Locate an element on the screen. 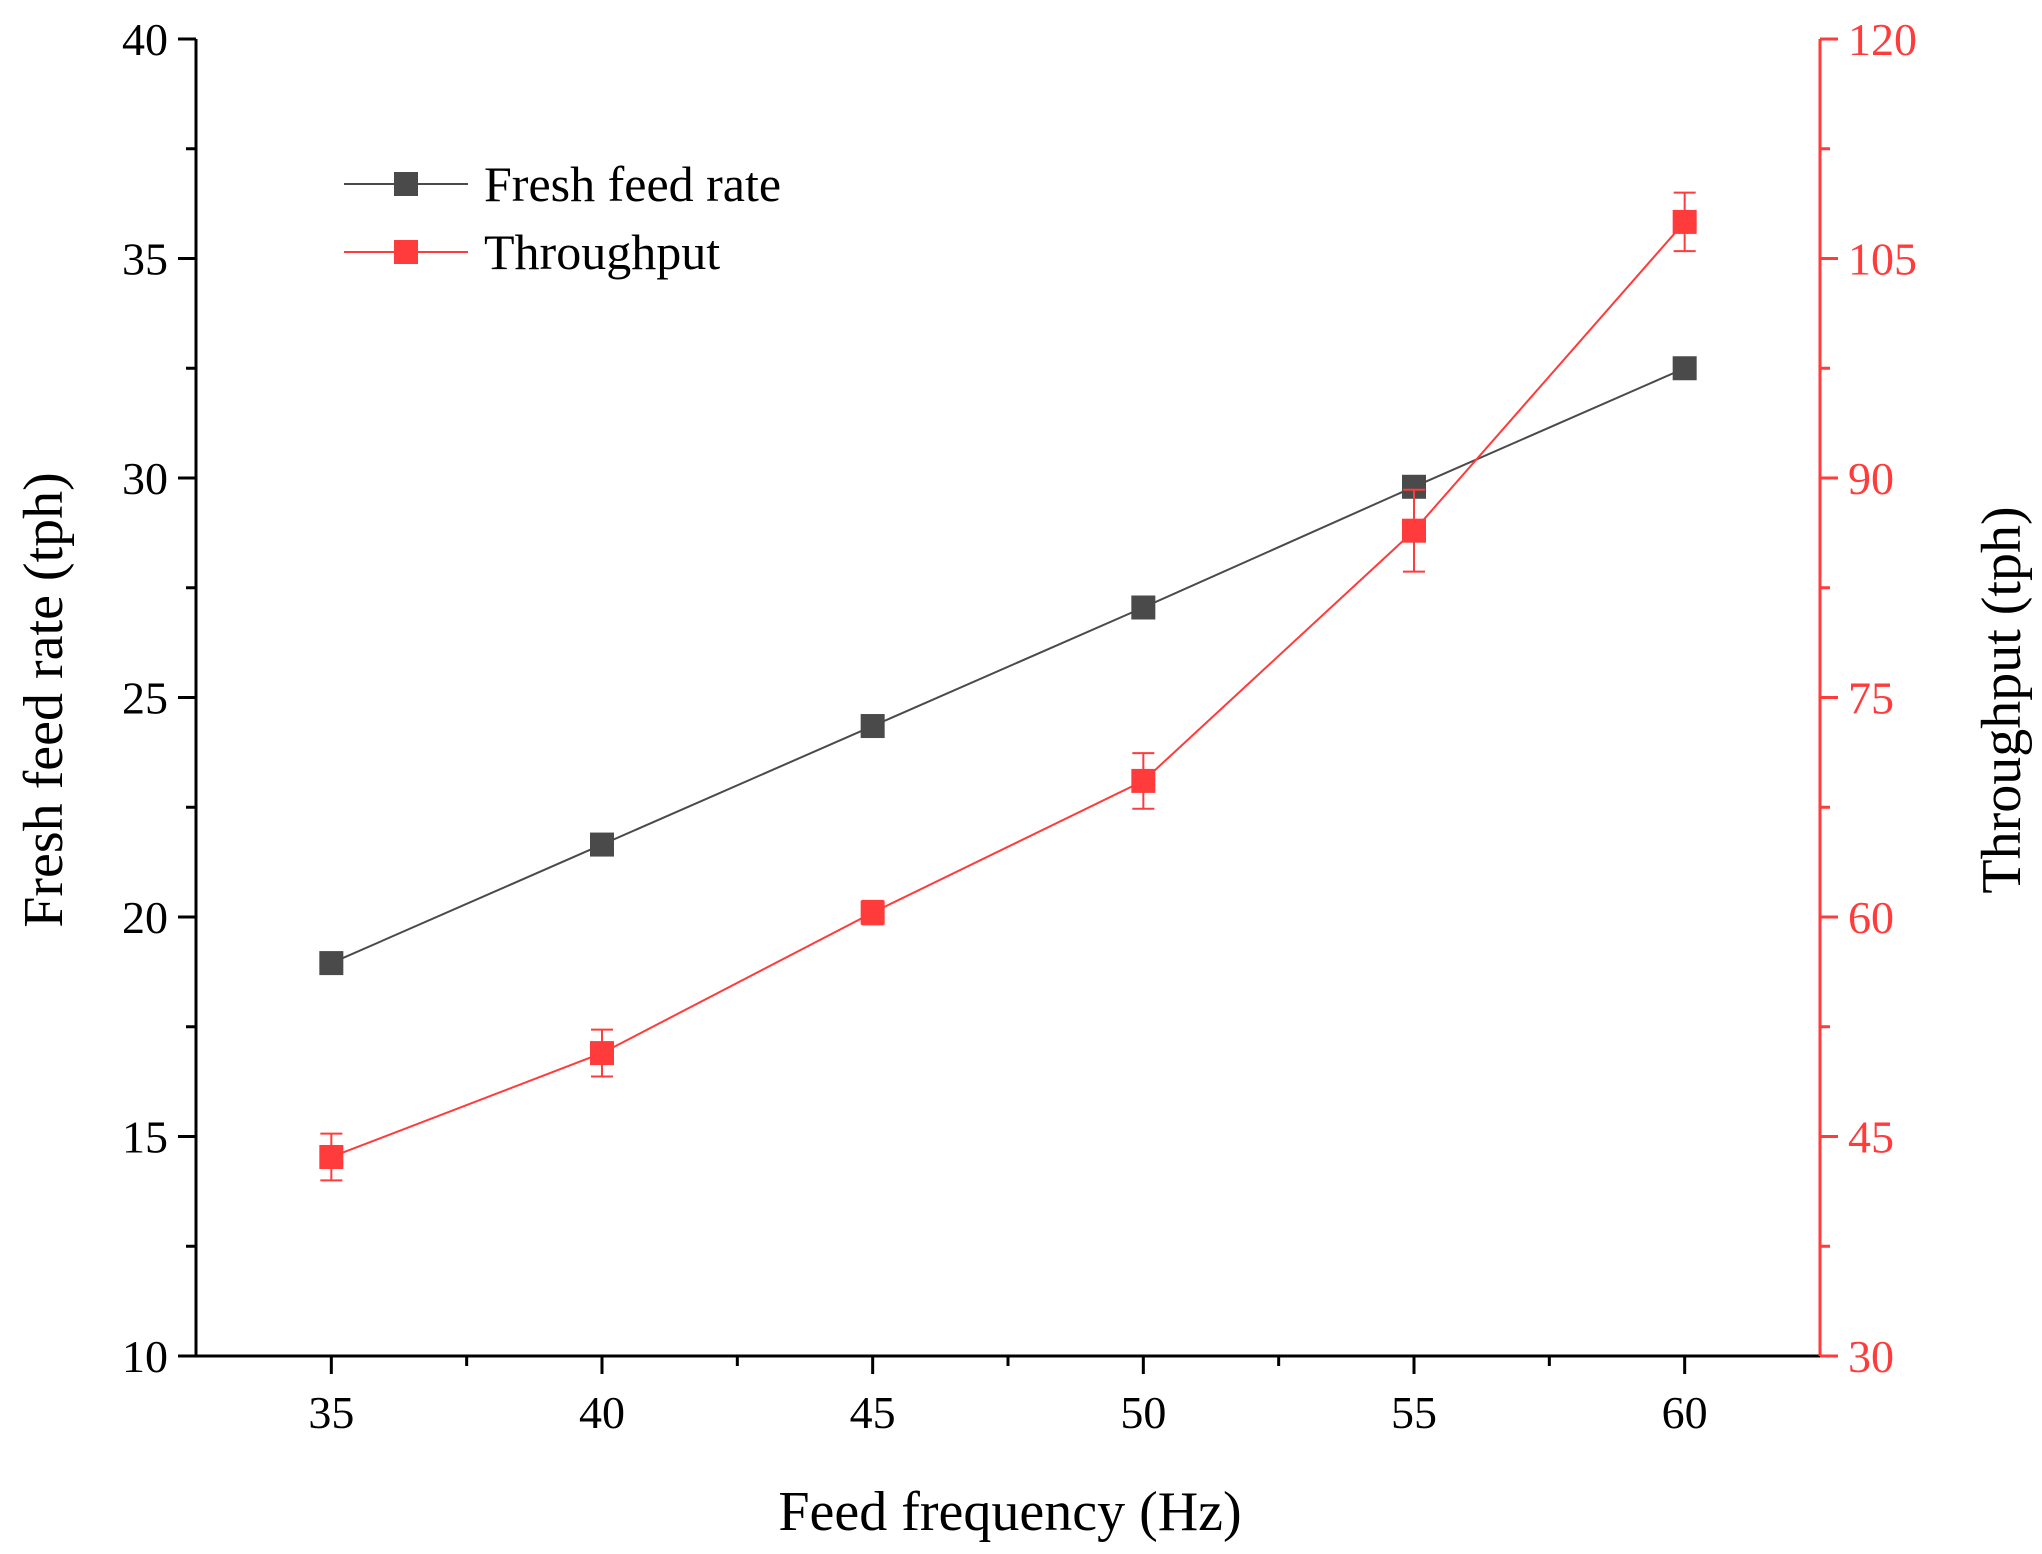  y-left-tick-label: 20 is located at coordinates (145, 917).